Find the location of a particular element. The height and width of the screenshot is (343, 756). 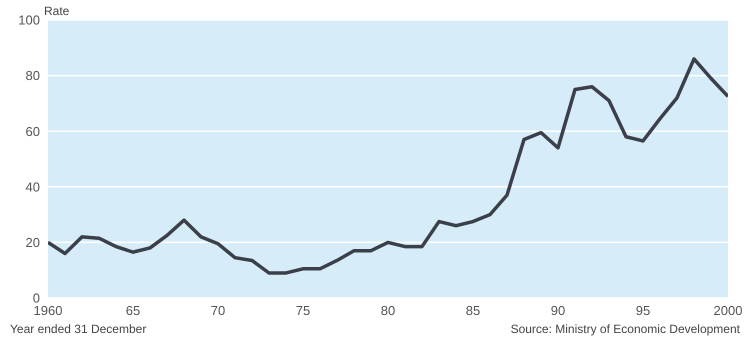

y-axis-title: Rate is located at coordinates (57, 11).